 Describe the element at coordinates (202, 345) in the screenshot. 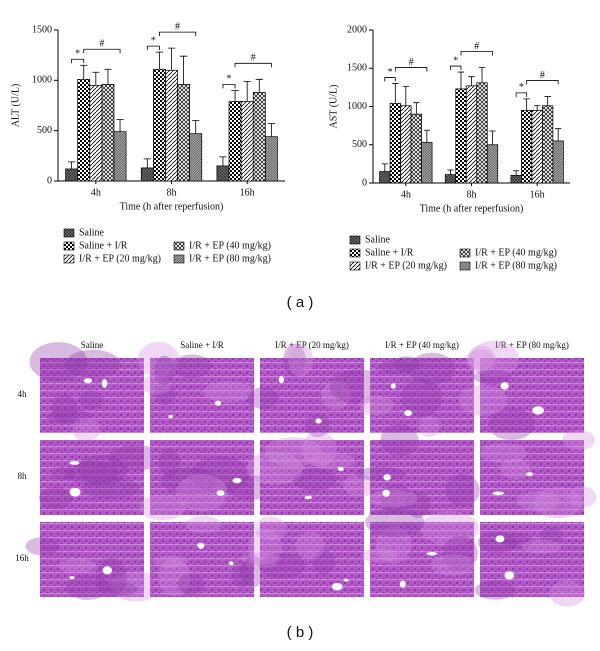

I see `column-header: Saline + I/R` at that location.